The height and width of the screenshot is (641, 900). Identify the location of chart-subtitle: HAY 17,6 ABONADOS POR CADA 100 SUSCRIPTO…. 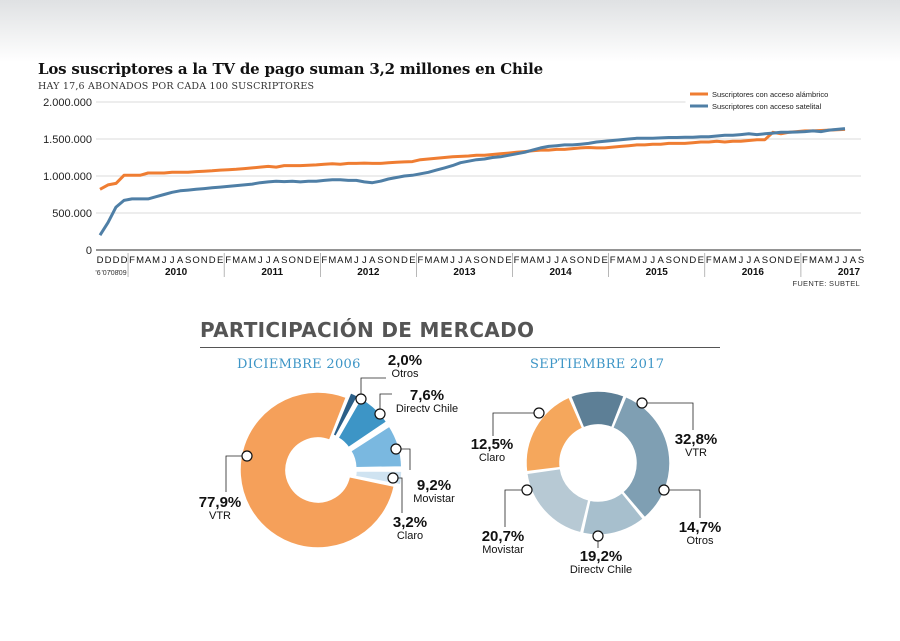
(176, 86).